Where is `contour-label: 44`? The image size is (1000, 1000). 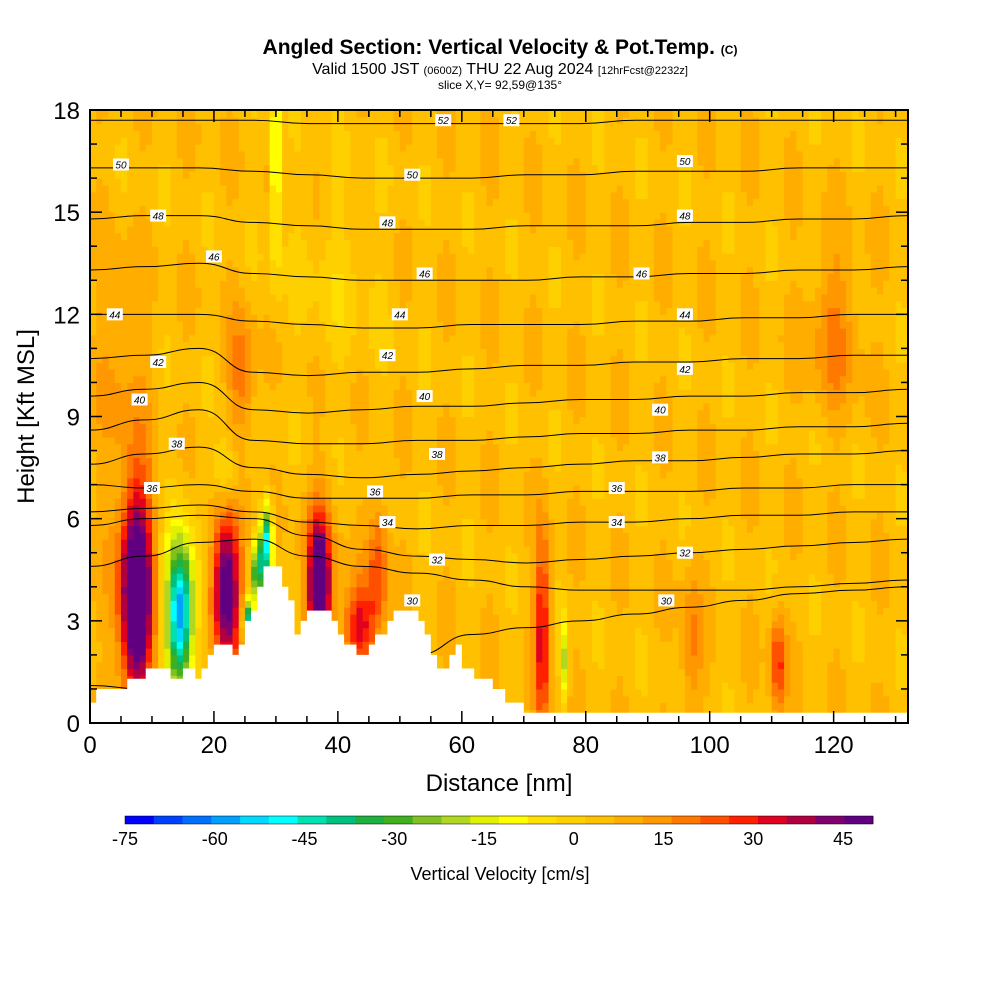 contour-label: 44 is located at coordinates (114, 314).